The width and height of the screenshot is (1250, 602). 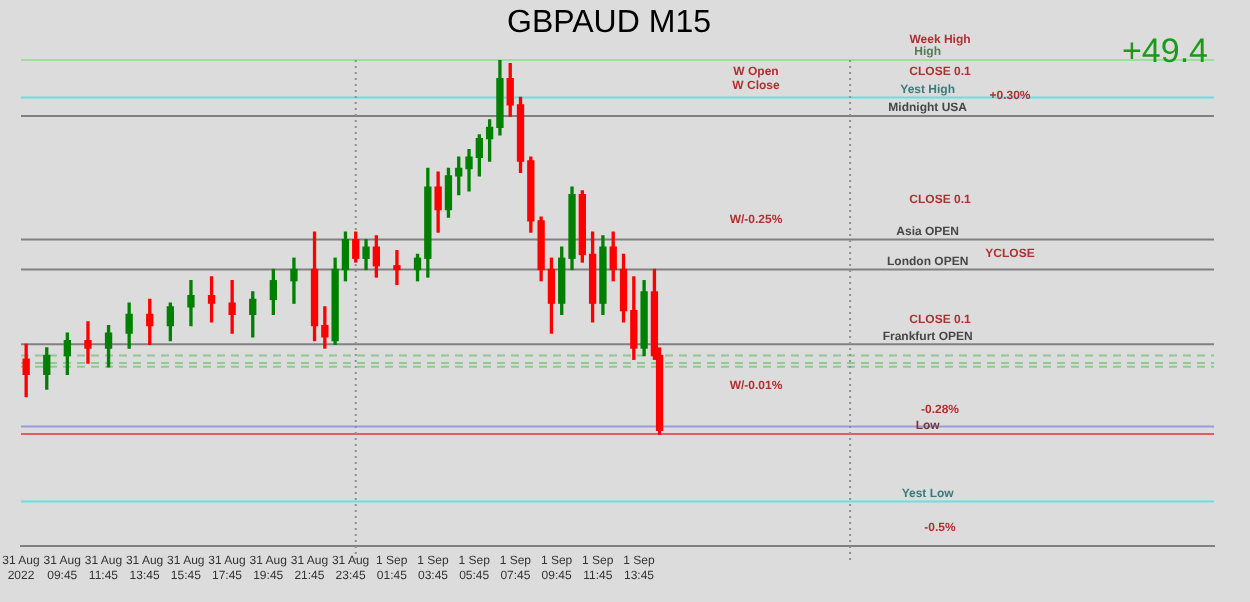 I want to click on chart-title: GBPAUD M15, so click(x=609, y=23).